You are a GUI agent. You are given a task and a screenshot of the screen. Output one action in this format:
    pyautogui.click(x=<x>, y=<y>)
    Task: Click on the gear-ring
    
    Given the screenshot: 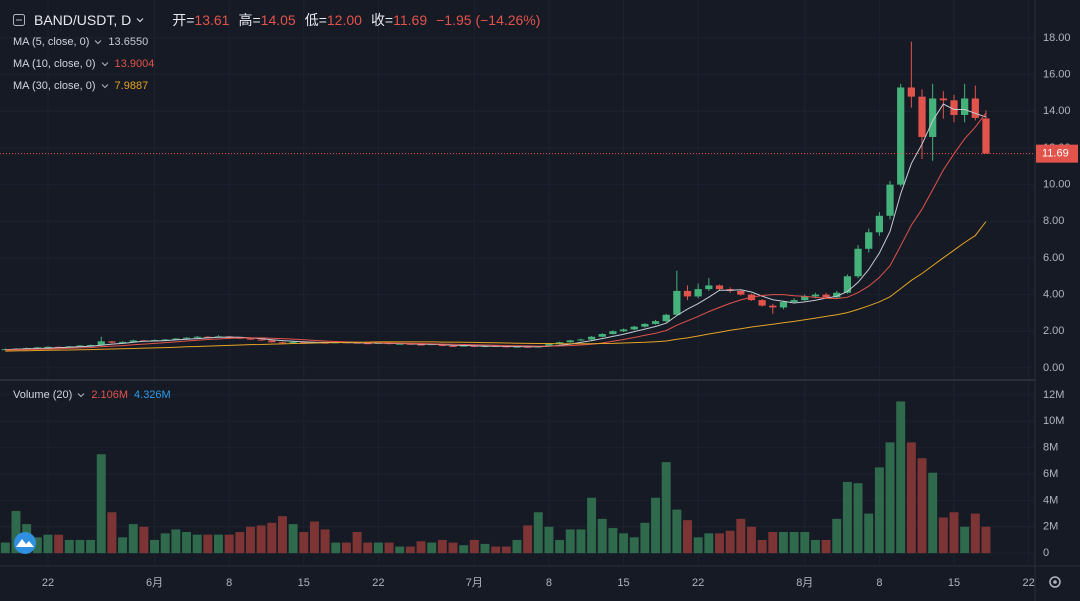 What is the action you would take?
    pyautogui.click(x=1055, y=582)
    